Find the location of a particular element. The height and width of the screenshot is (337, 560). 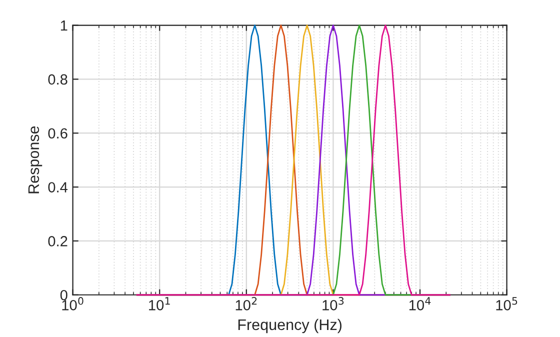

y-tick-label: 0.8 is located at coordinates (58, 79).